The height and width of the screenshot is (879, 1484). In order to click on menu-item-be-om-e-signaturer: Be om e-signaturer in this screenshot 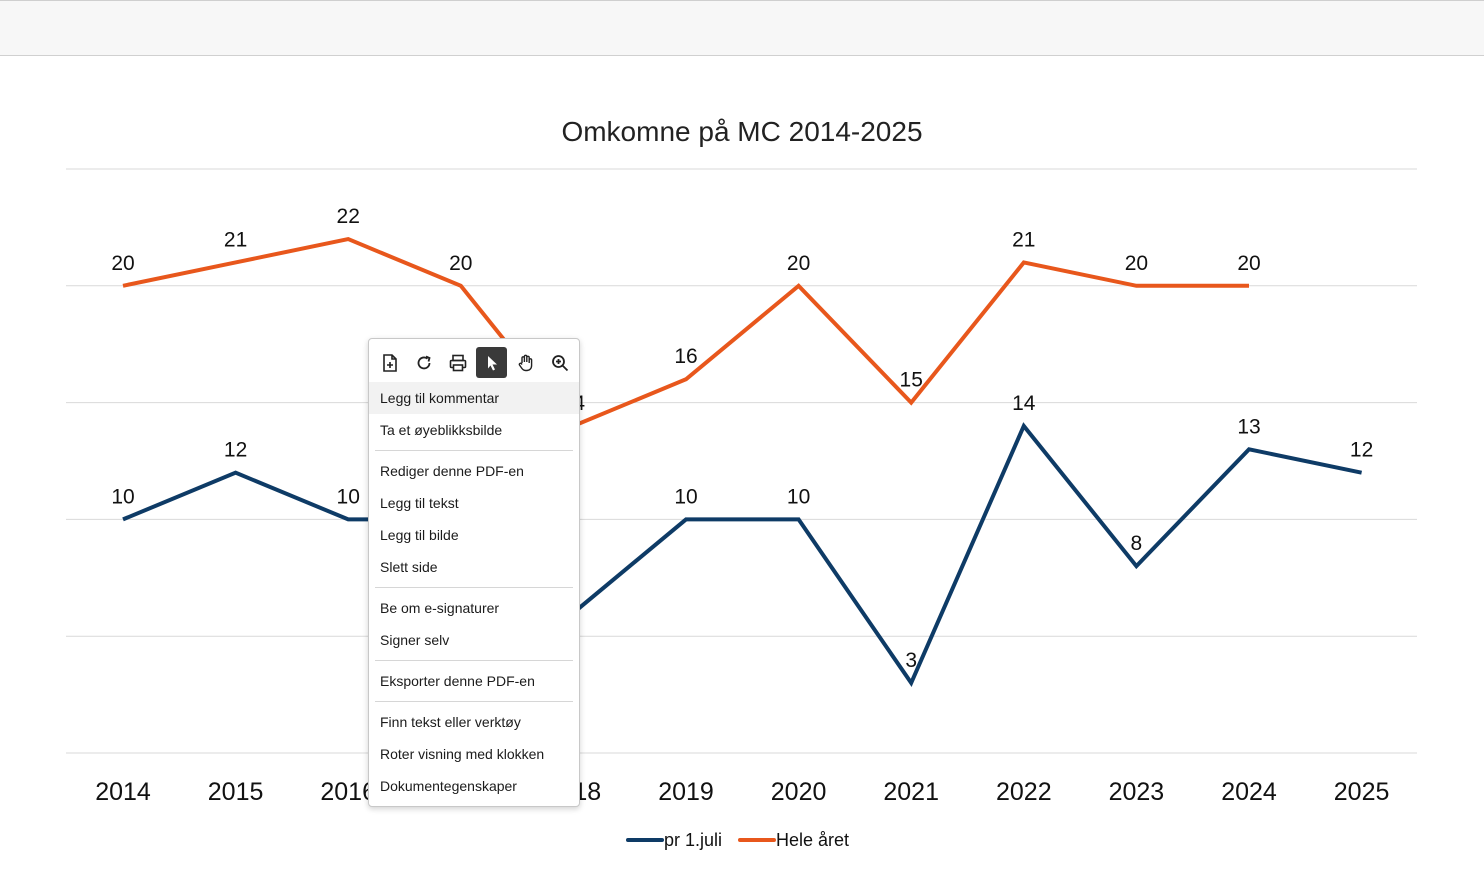, I will do `click(440, 608)`.